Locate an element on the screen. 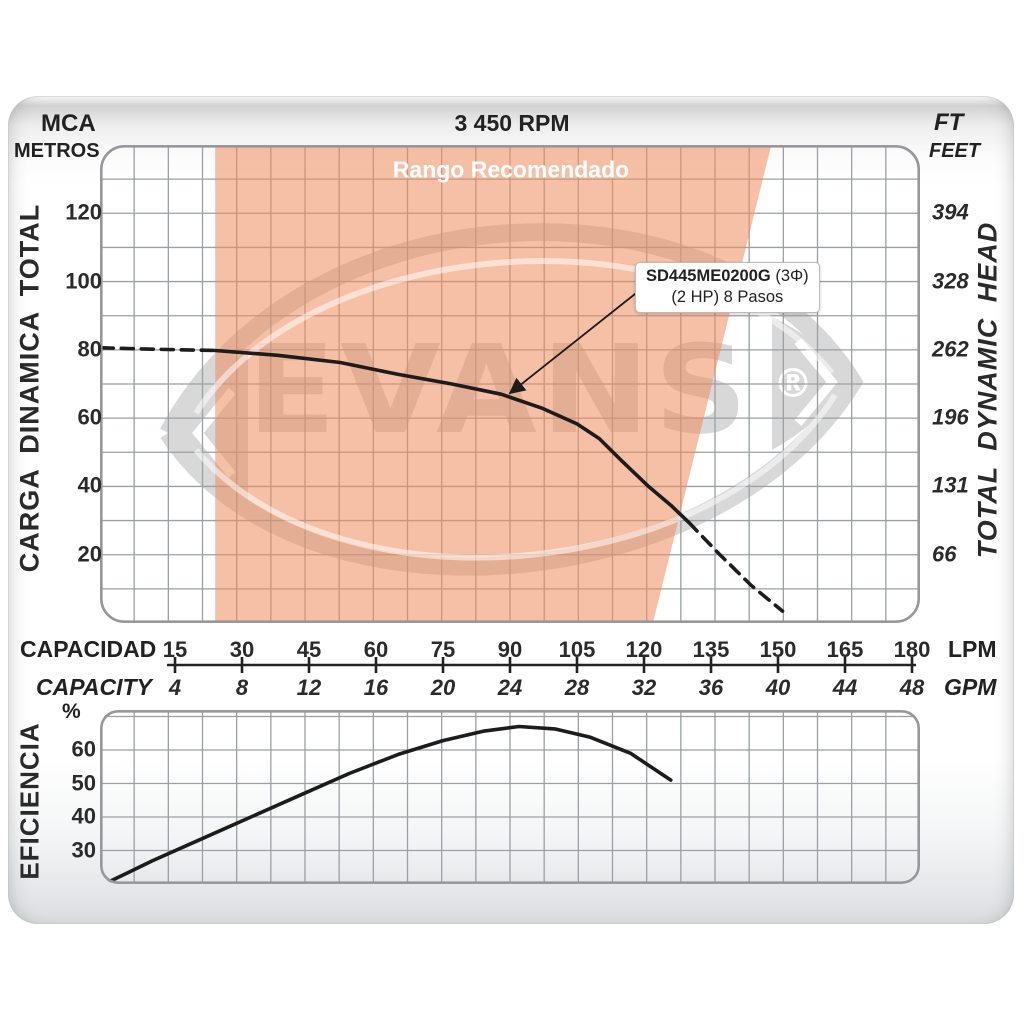  gpm-tick: 28 is located at coordinates (577, 687).